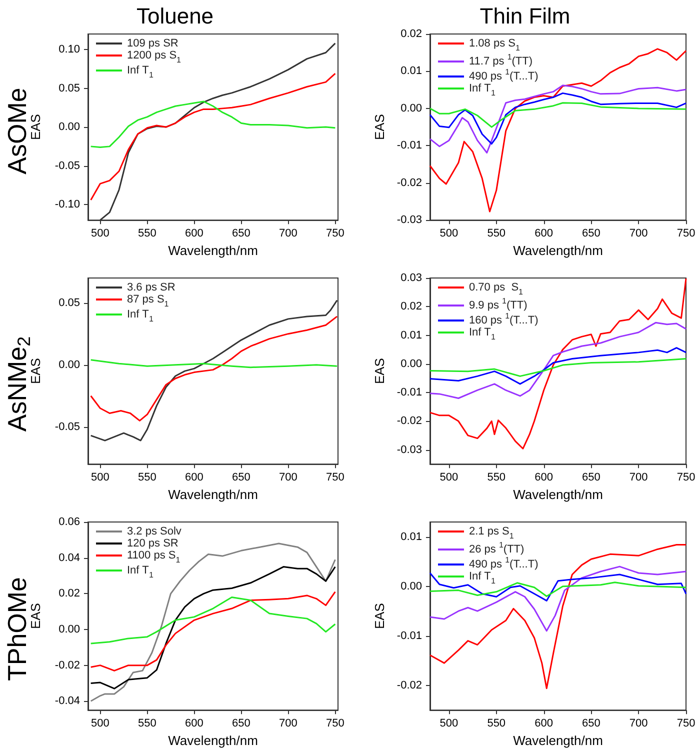  Describe the element at coordinates (152, 544) in the screenshot. I see `legend-label: 120 ps SR` at that location.